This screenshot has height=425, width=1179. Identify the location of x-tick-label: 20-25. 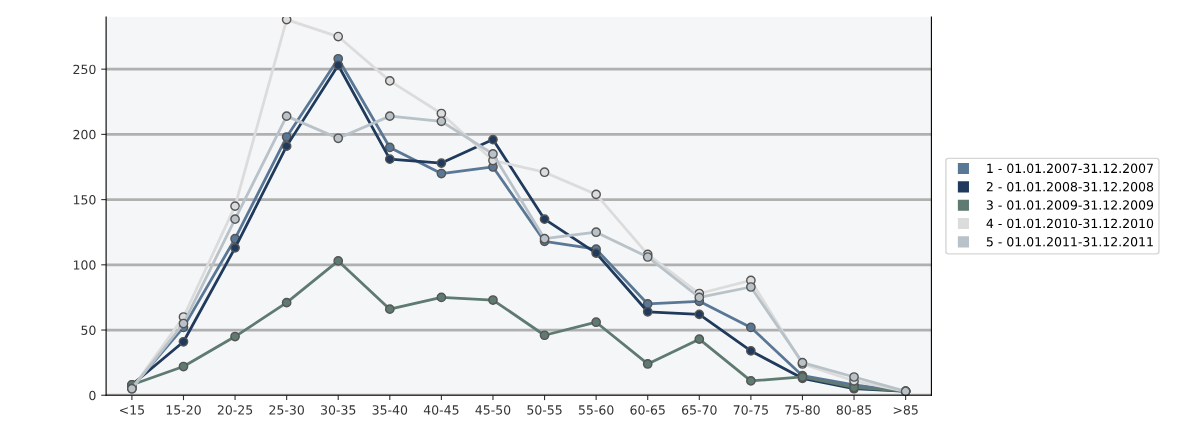
(235, 410).